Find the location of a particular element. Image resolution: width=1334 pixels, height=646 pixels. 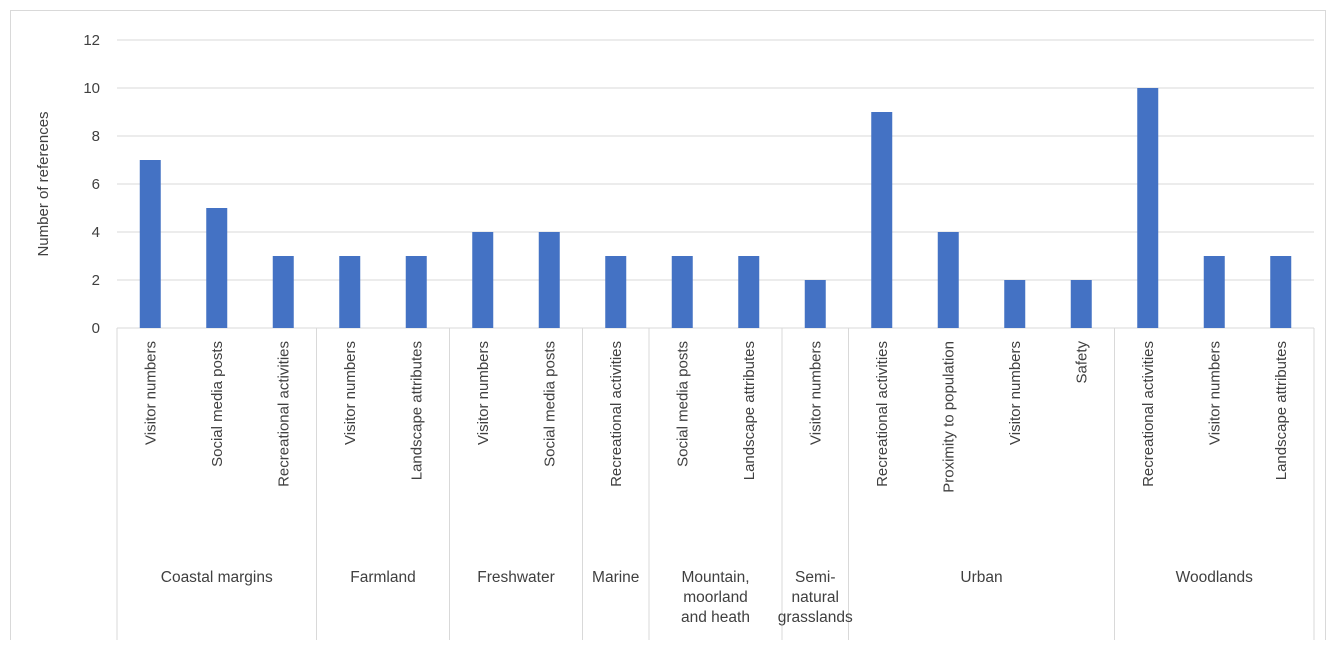

category-label-5-0: Visitor numbers is located at coordinates (815, 393).